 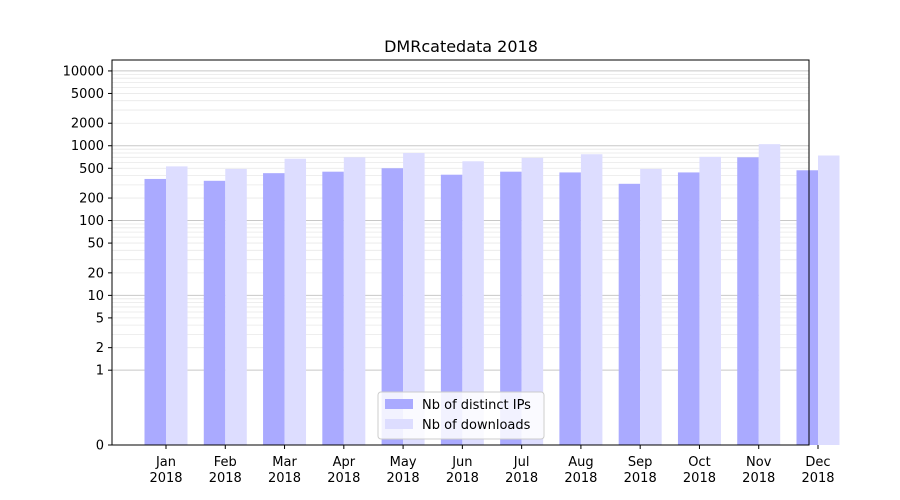 I want to click on x-tick-label: Dec 2018, so click(x=817, y=470).